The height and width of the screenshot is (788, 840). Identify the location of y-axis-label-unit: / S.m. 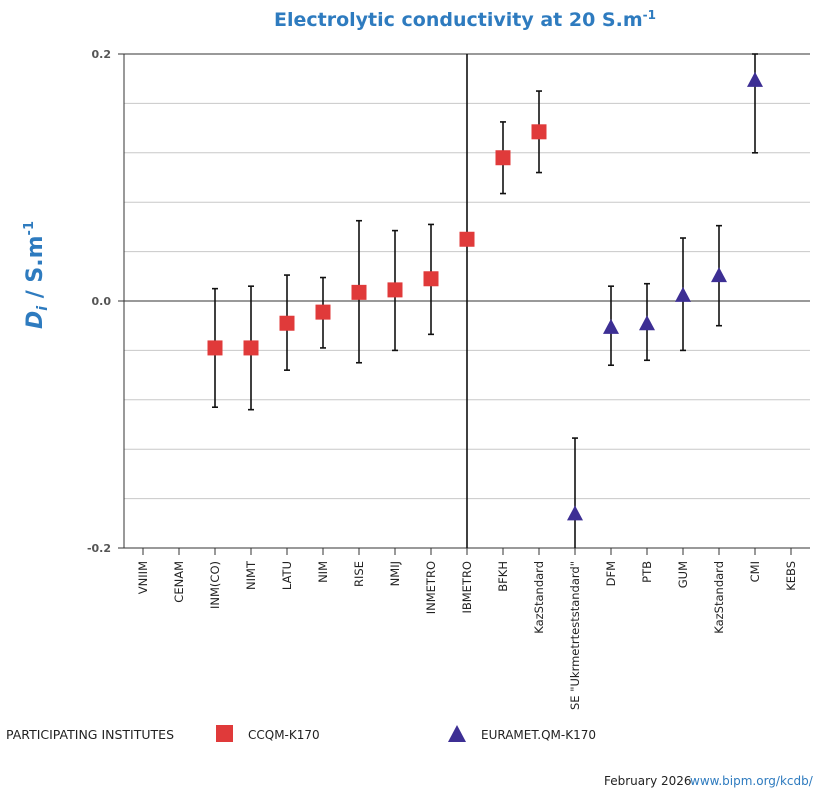
(35, 270).